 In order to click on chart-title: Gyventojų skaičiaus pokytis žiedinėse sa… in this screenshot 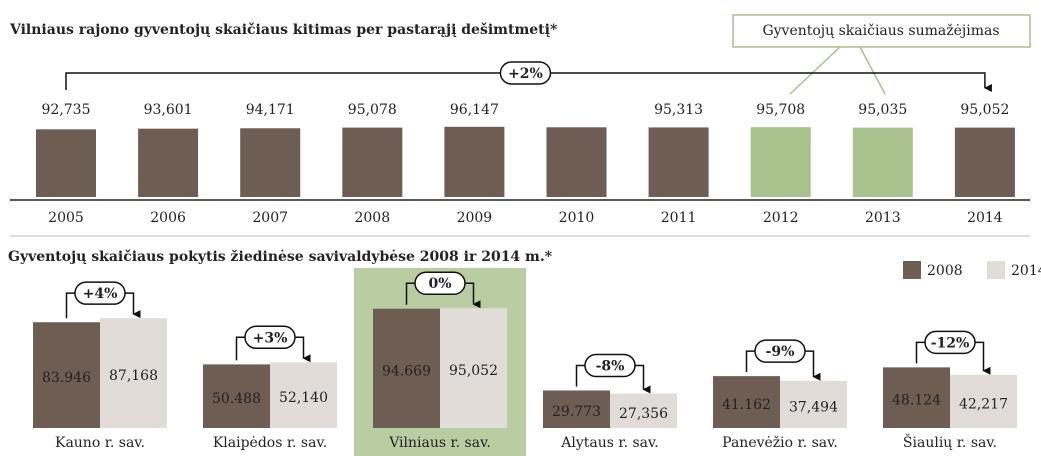, I will do `click(280, 257)`.